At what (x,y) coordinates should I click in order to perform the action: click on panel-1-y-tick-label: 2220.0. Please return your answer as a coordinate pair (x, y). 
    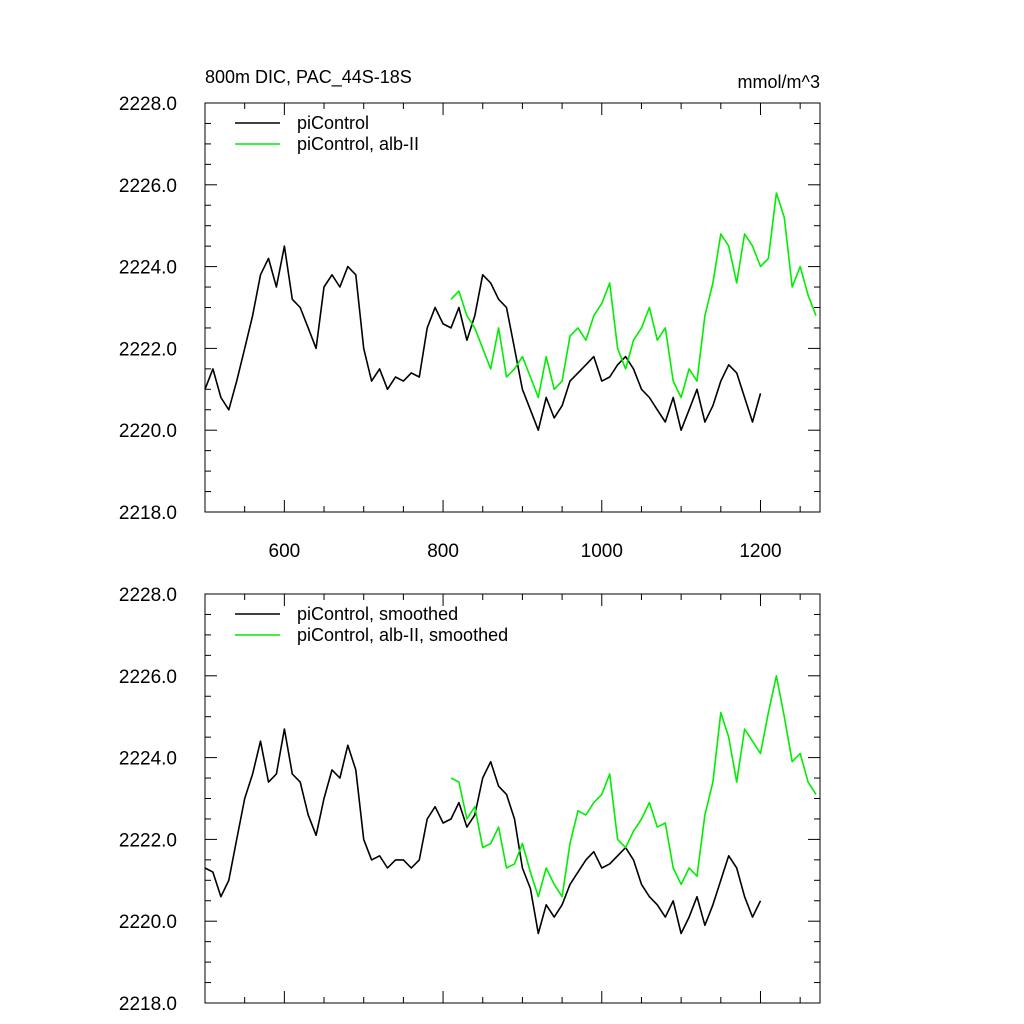
    Looking at the image, I should click on (148, 431).